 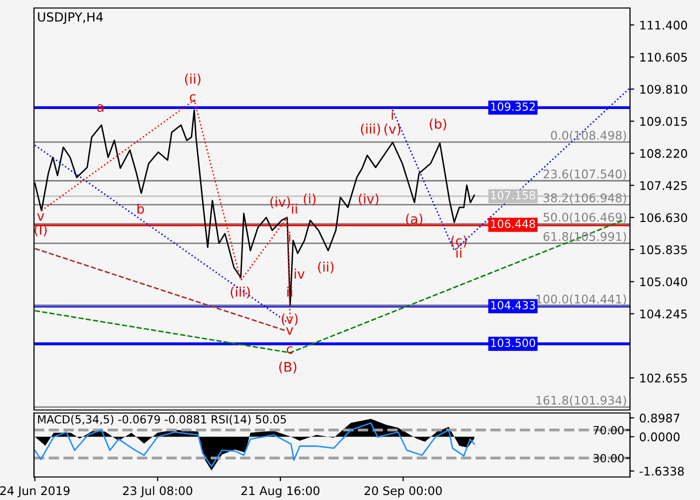 What do you see at coordinates (513, 343) in the screenshot?
I see `ref-line-label: 103.500` at bounding box center [513, 343].